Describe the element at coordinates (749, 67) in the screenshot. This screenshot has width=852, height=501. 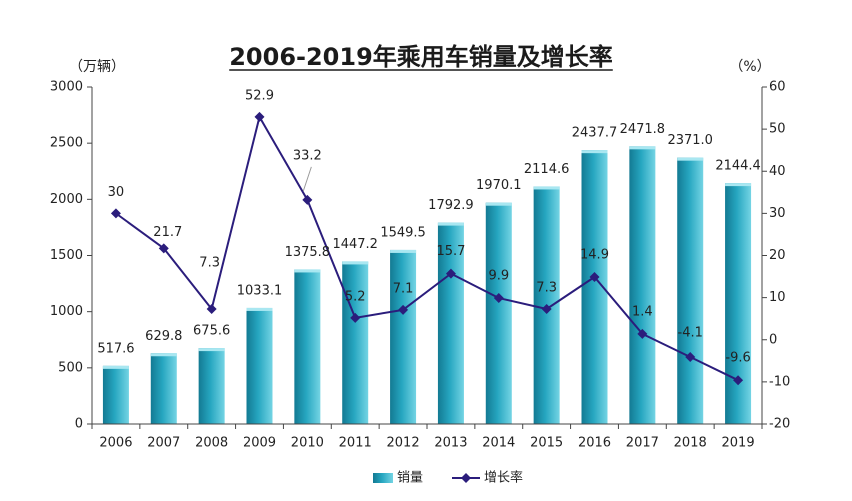
I see `right-axis-unit-label: （%）` at that location.